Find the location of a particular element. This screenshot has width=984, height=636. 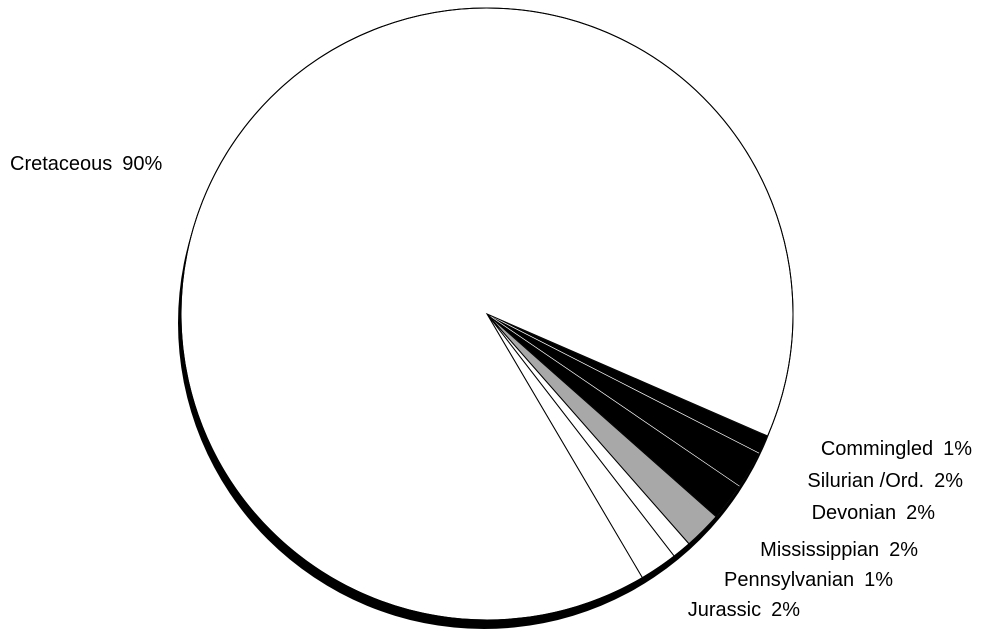

slice-value: 90% is located at coordinates (142, 164).